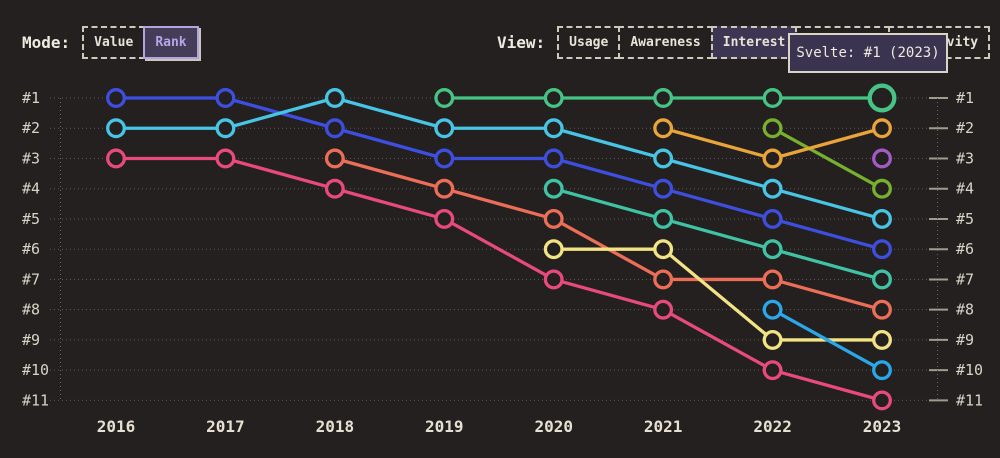 The image size is (1000, 458). I want to click on data-point-cyan-series-2020, so click(553, 128).